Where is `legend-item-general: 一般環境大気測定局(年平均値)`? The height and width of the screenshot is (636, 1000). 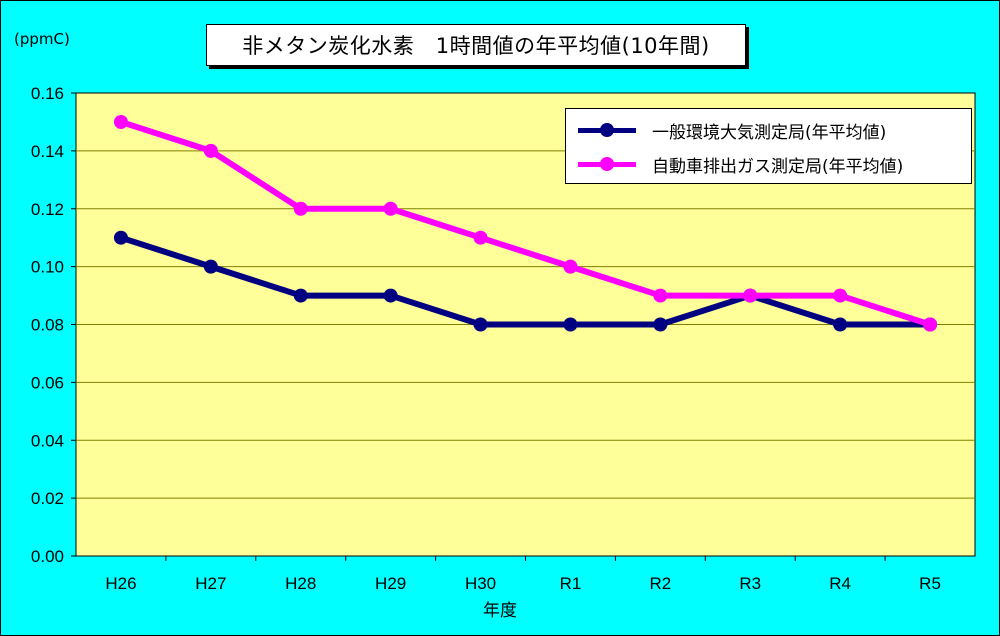 legend-item-general: 一般環境大気測定局(年平均値) is located at coordinates (732, 130).